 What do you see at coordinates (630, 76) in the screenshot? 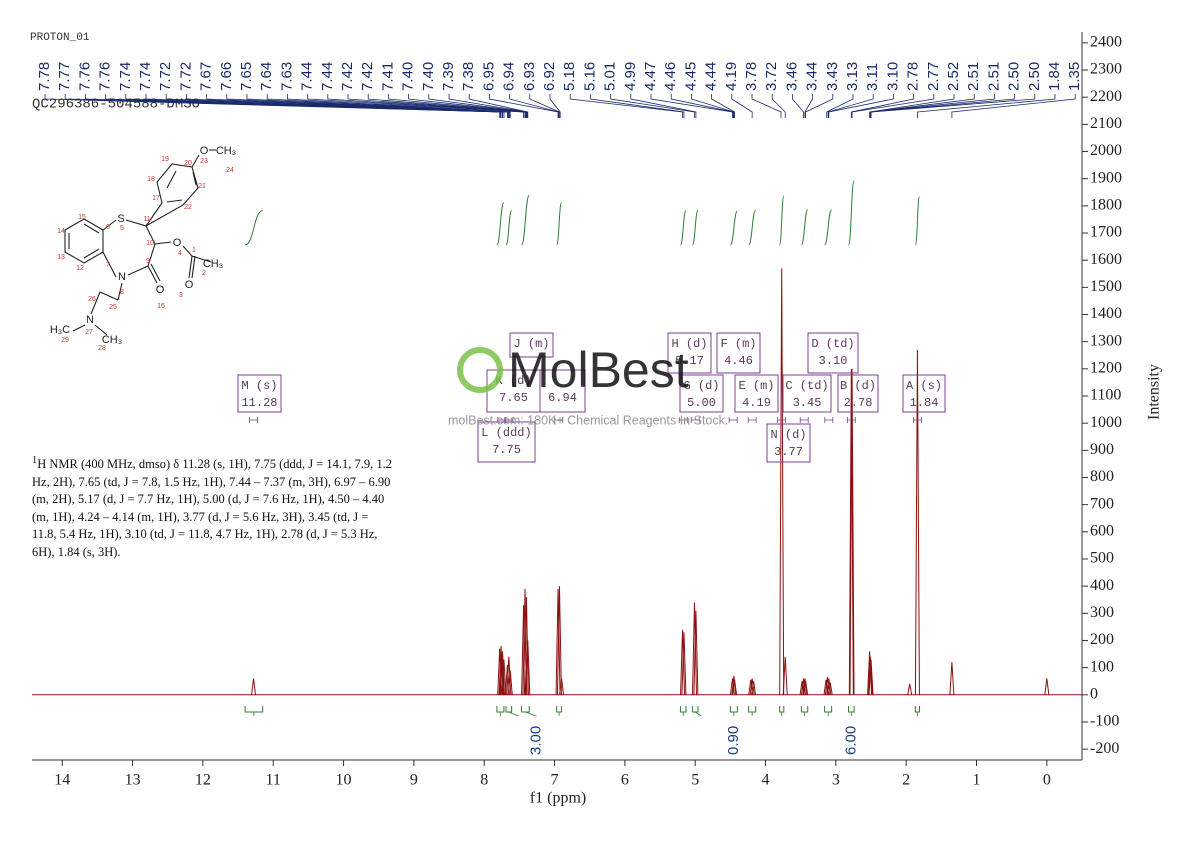
I see `peak-label: 4.99` at bounding box center [630, 76].